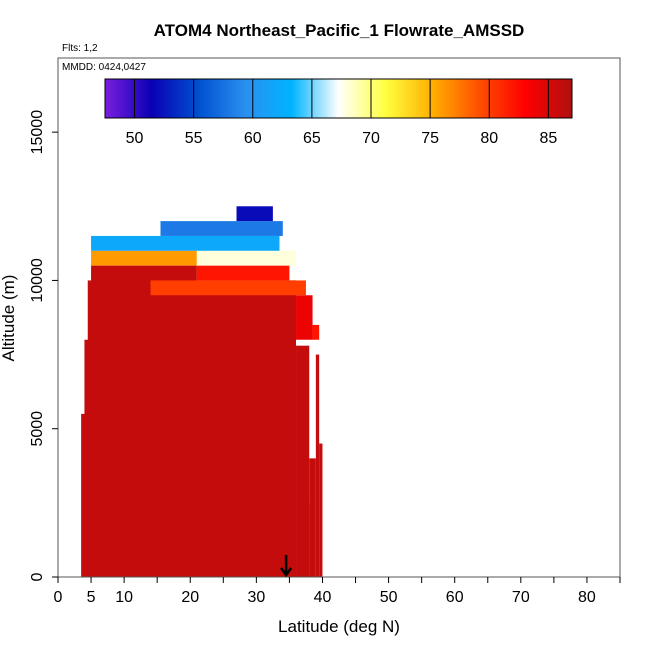 The width and height of the screenshot is (650, 650). Describe the element at coordinates (323, 597) in the screenshot. I see `x-tick-label-40: 40` at that location.